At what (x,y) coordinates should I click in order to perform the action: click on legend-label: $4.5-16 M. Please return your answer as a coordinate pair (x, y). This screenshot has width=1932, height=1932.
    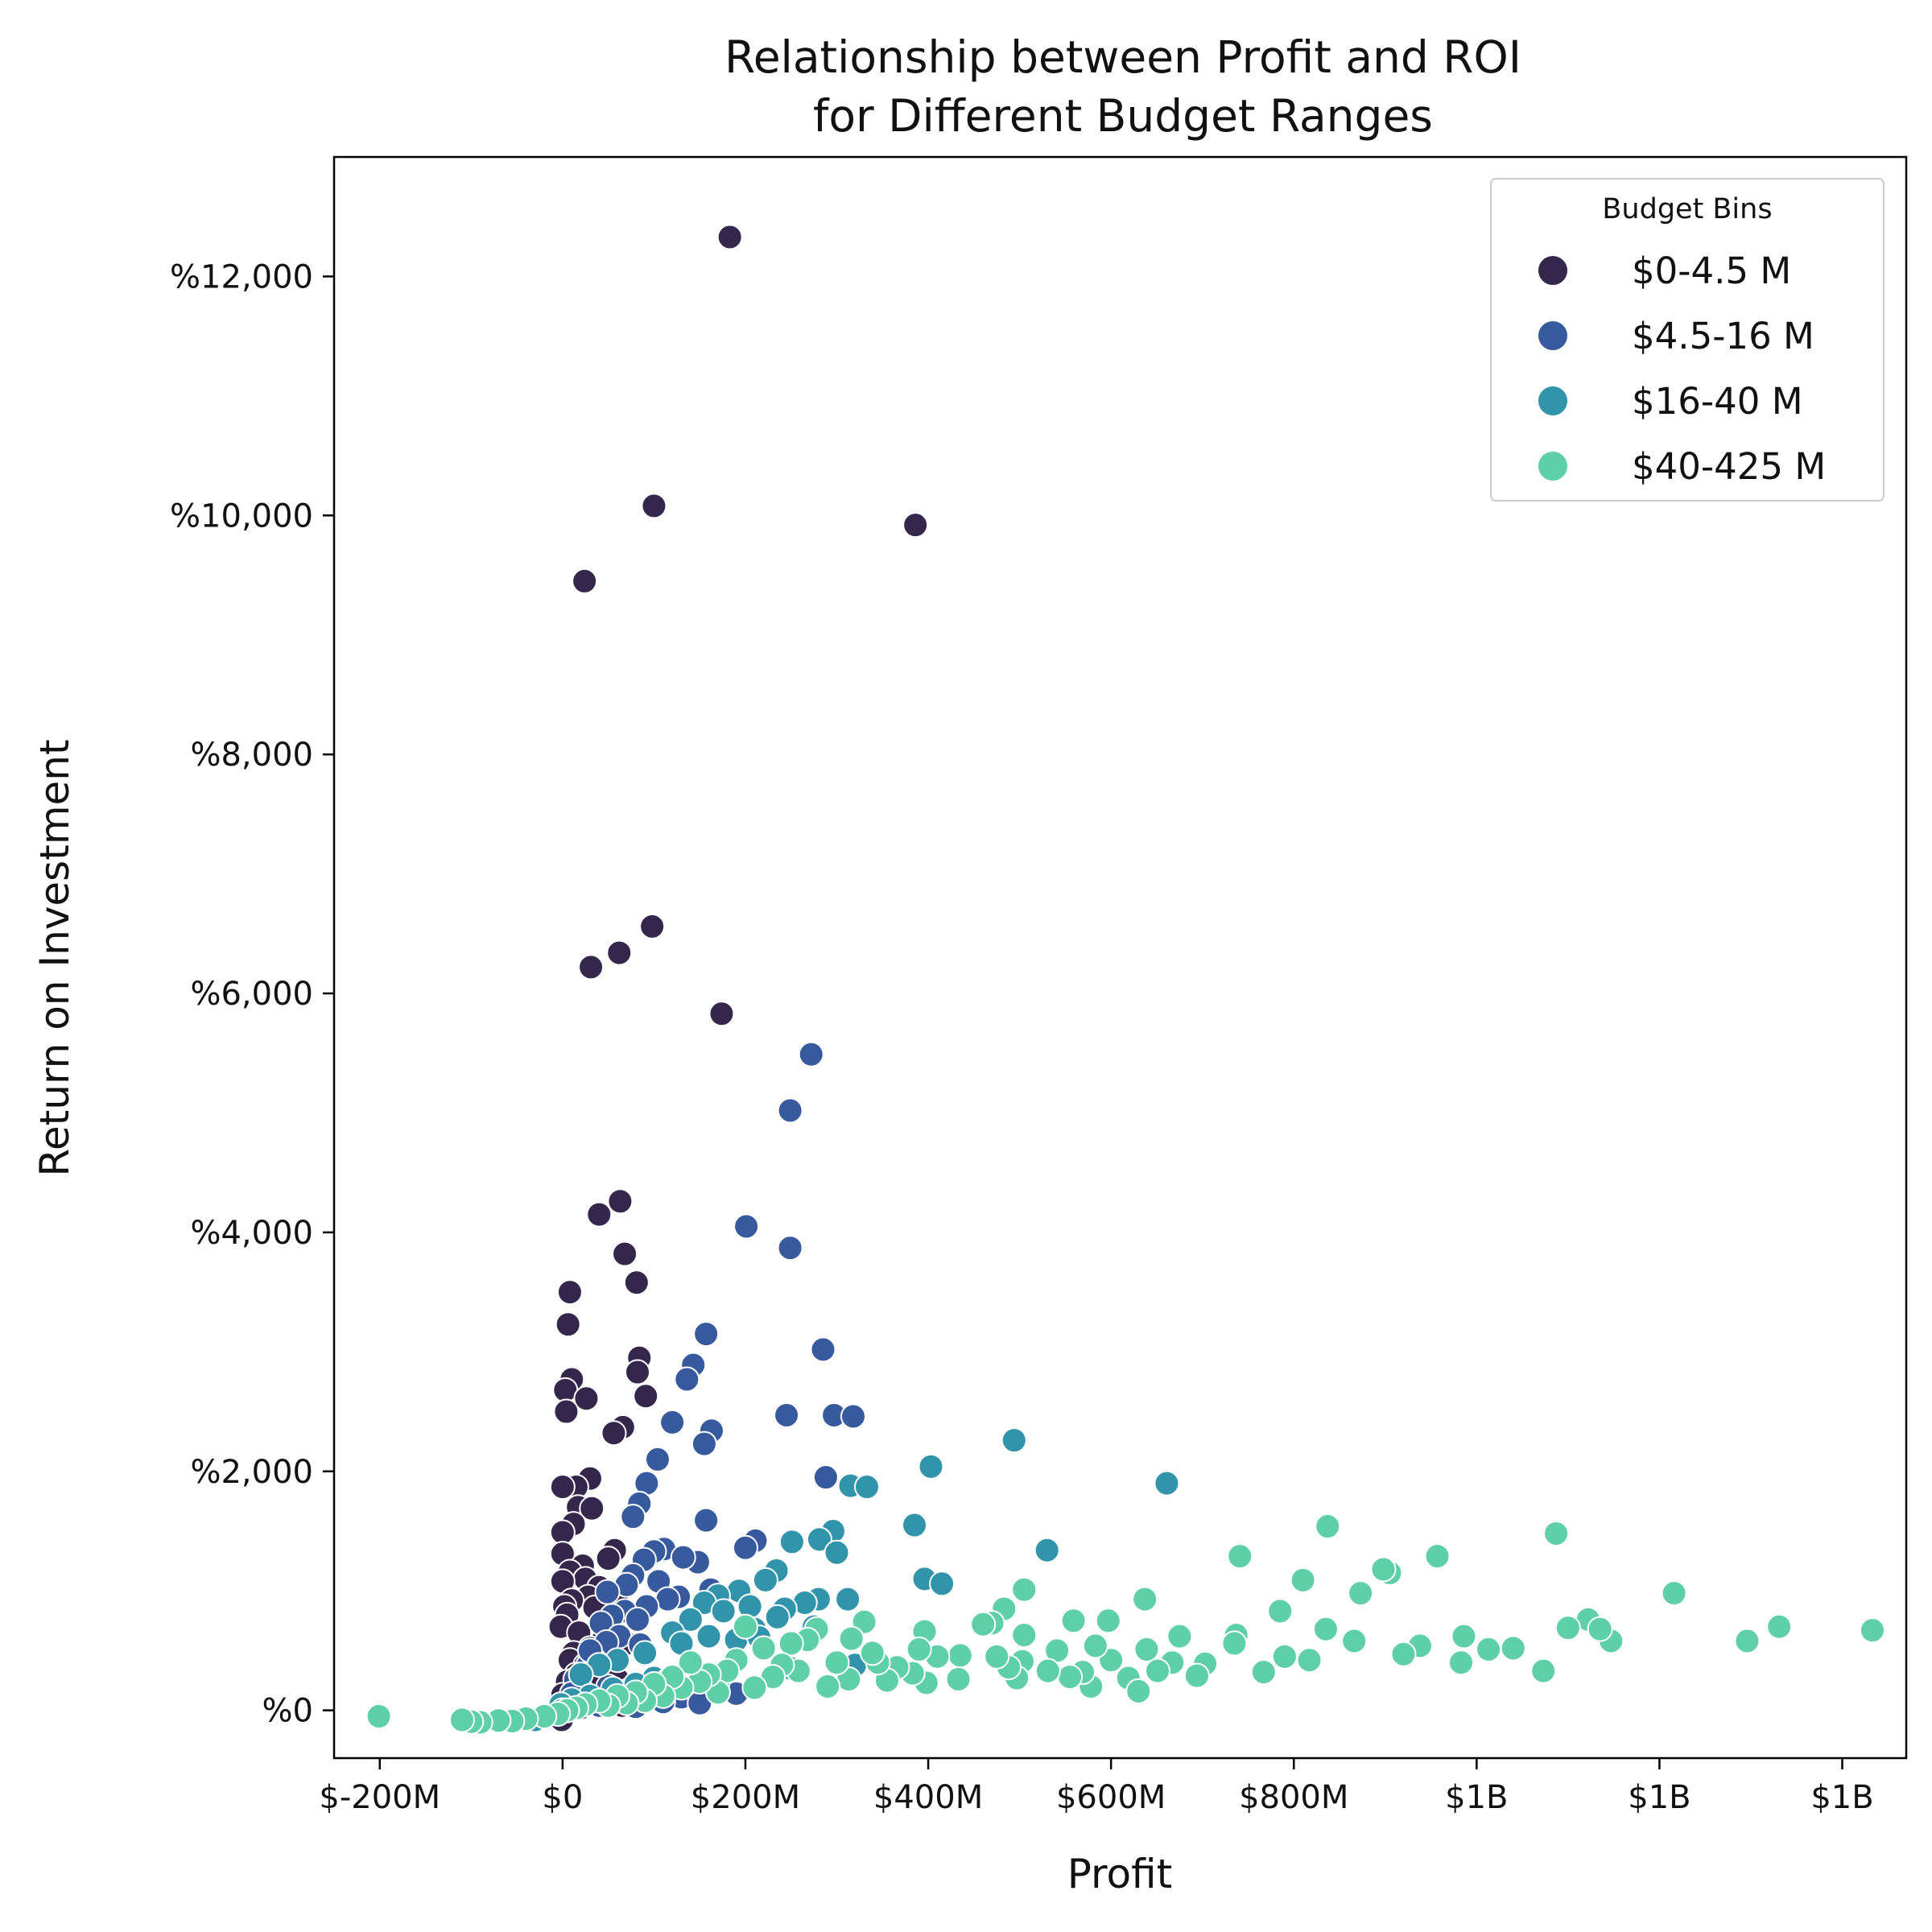
    Looking at the image, I should click on (1723, 336).